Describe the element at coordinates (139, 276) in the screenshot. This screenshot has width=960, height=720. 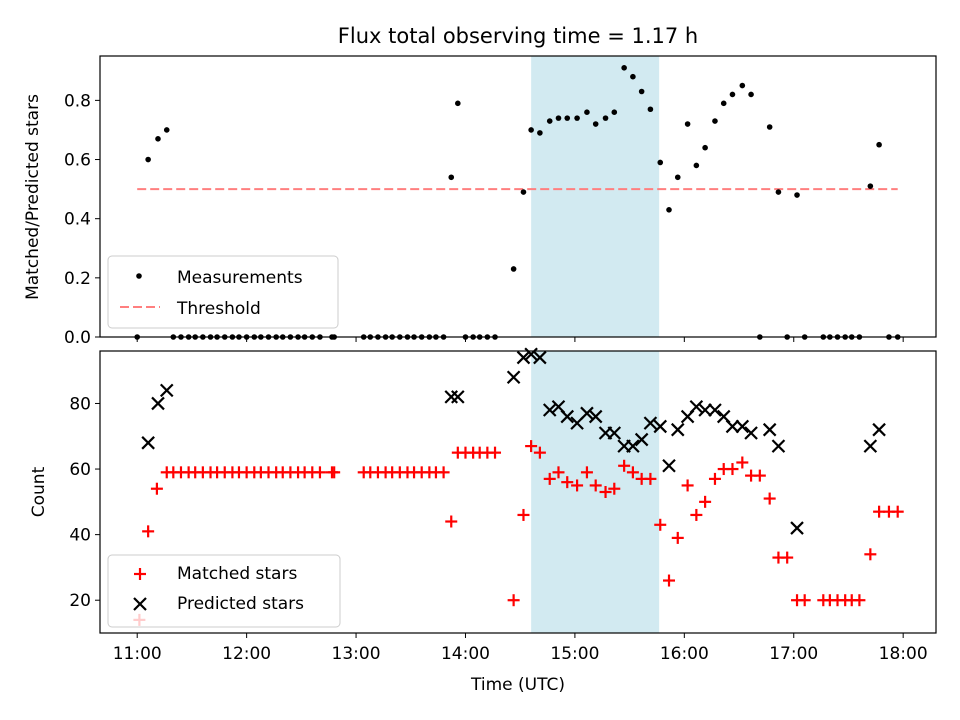
I see `legend-measurements-marker` at that location.